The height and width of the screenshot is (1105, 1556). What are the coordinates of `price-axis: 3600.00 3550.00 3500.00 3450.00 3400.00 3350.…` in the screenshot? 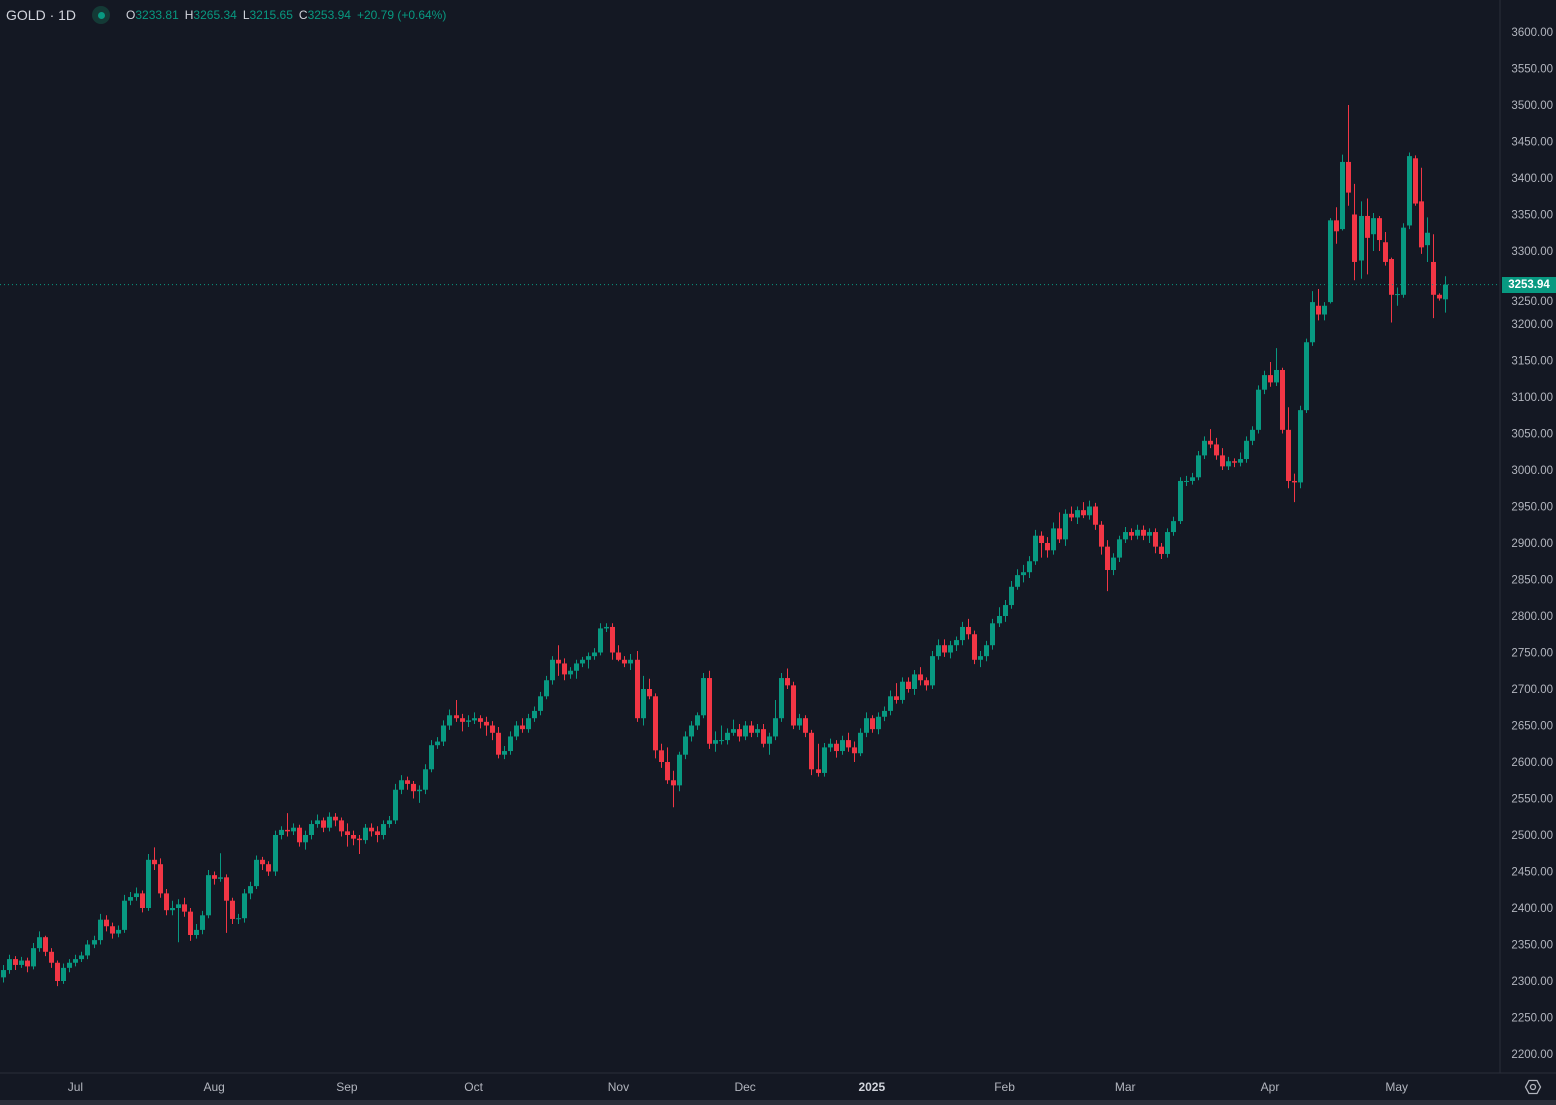 It's located at (1532, 544).